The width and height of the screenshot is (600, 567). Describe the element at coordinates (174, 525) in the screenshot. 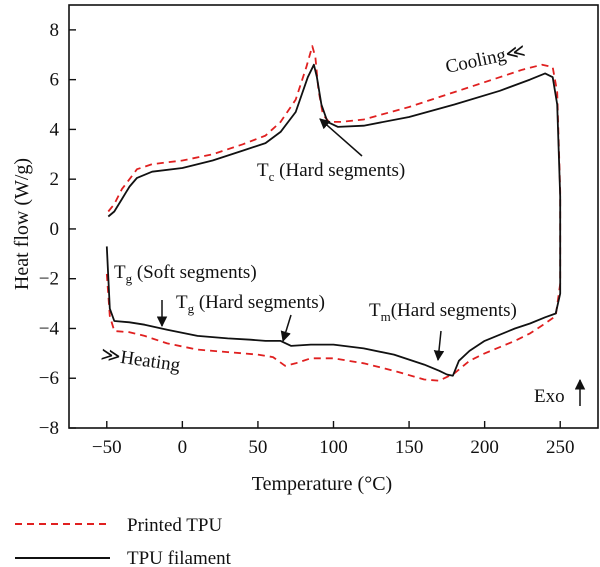

I see `legend-printed-label: Printed TPU` at that location.